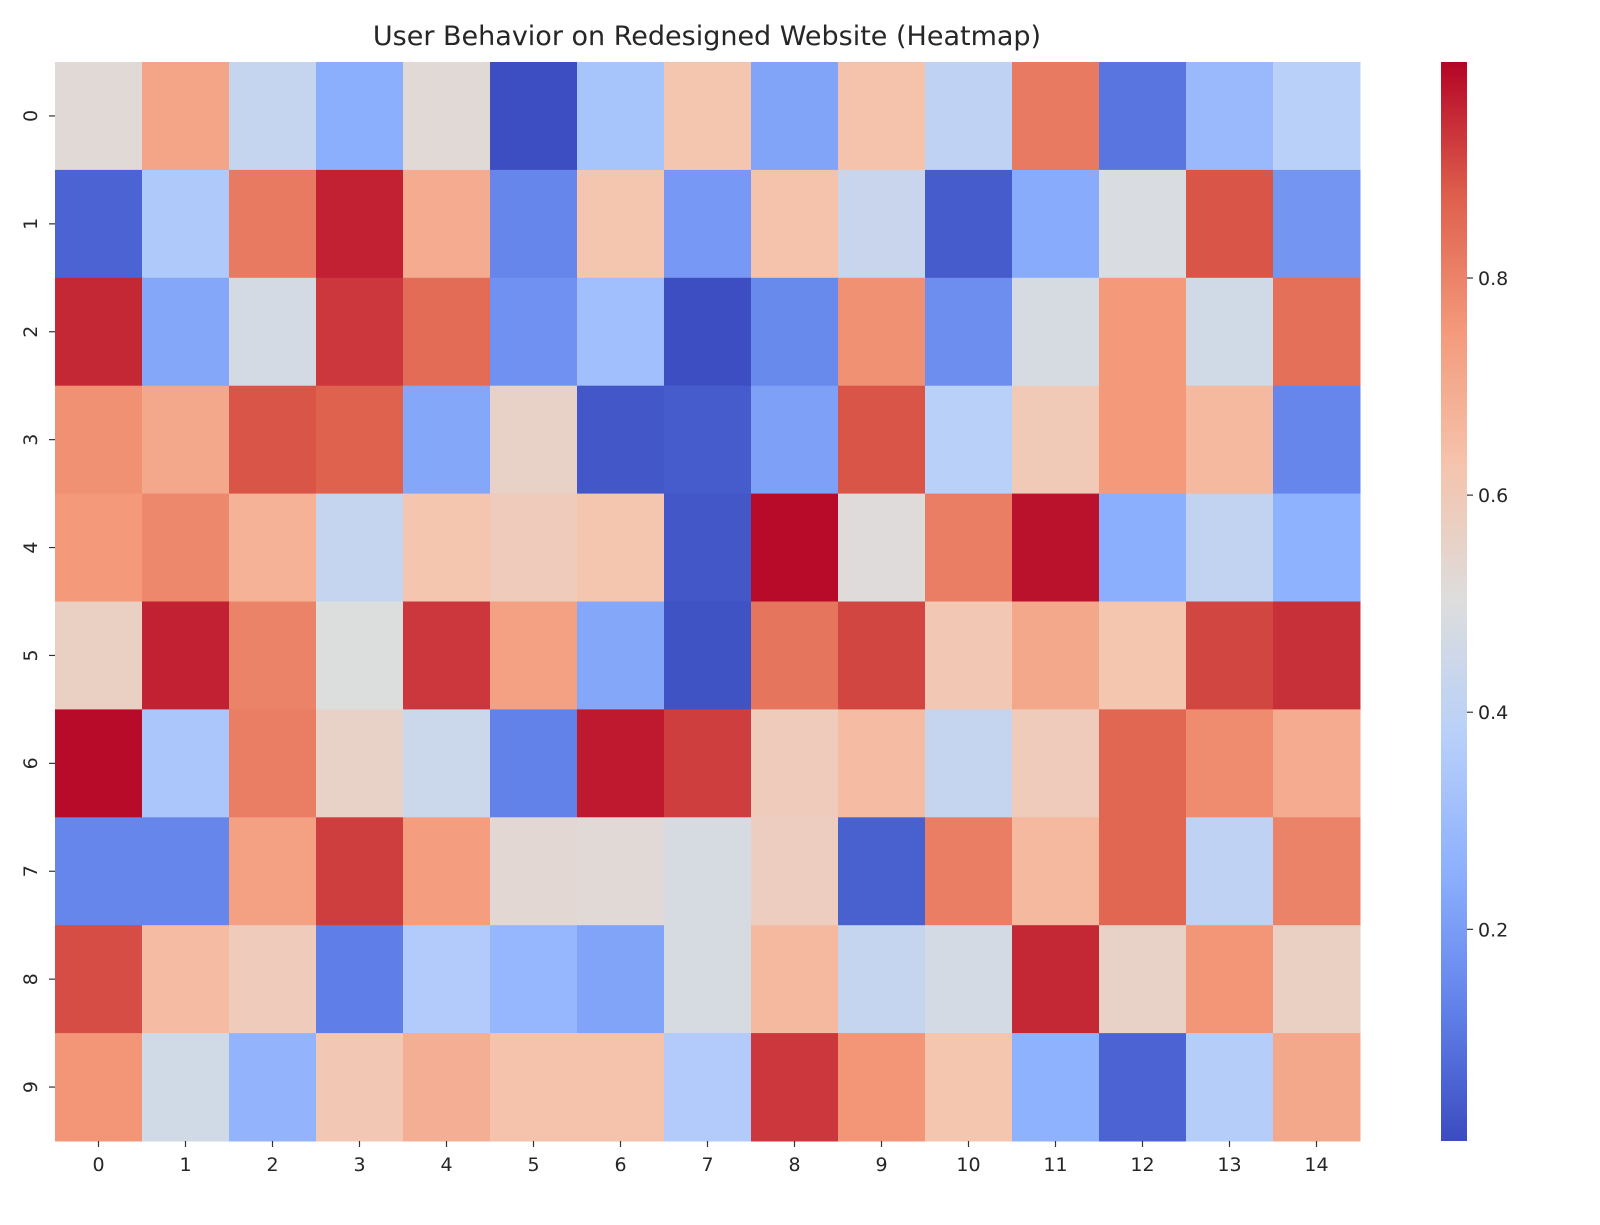  I want to click on x-tick-label: 11, so click(1055, 1165).